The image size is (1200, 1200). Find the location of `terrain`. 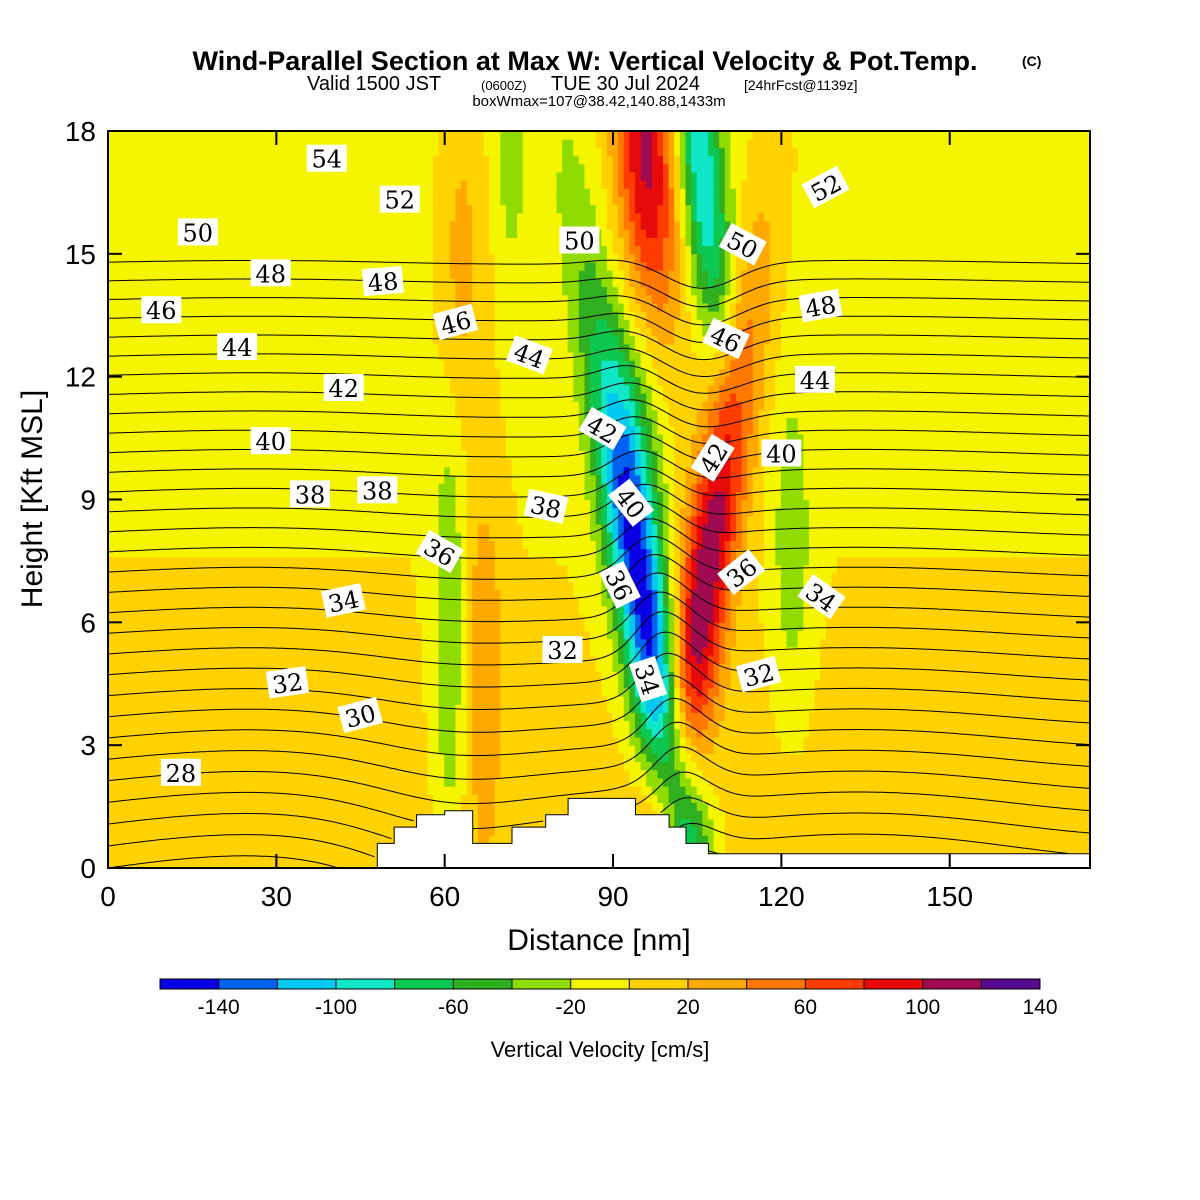

terrain is located at coordinates (599, 833).